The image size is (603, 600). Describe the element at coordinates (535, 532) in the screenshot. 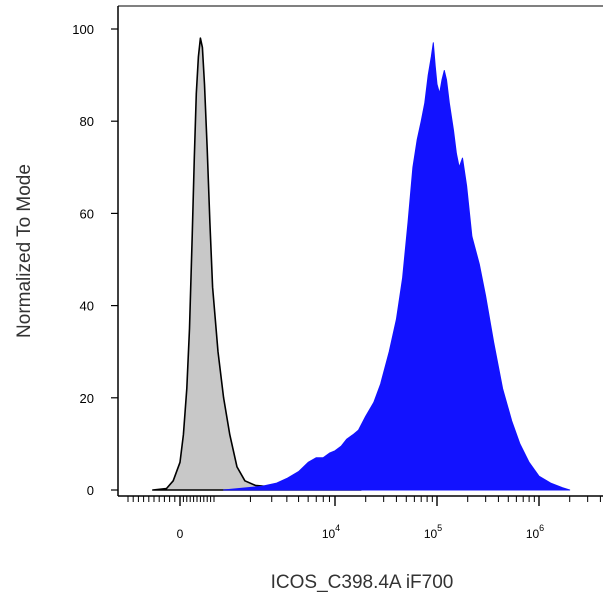

I see `x-tick-label-3: 10⁶` at that location.